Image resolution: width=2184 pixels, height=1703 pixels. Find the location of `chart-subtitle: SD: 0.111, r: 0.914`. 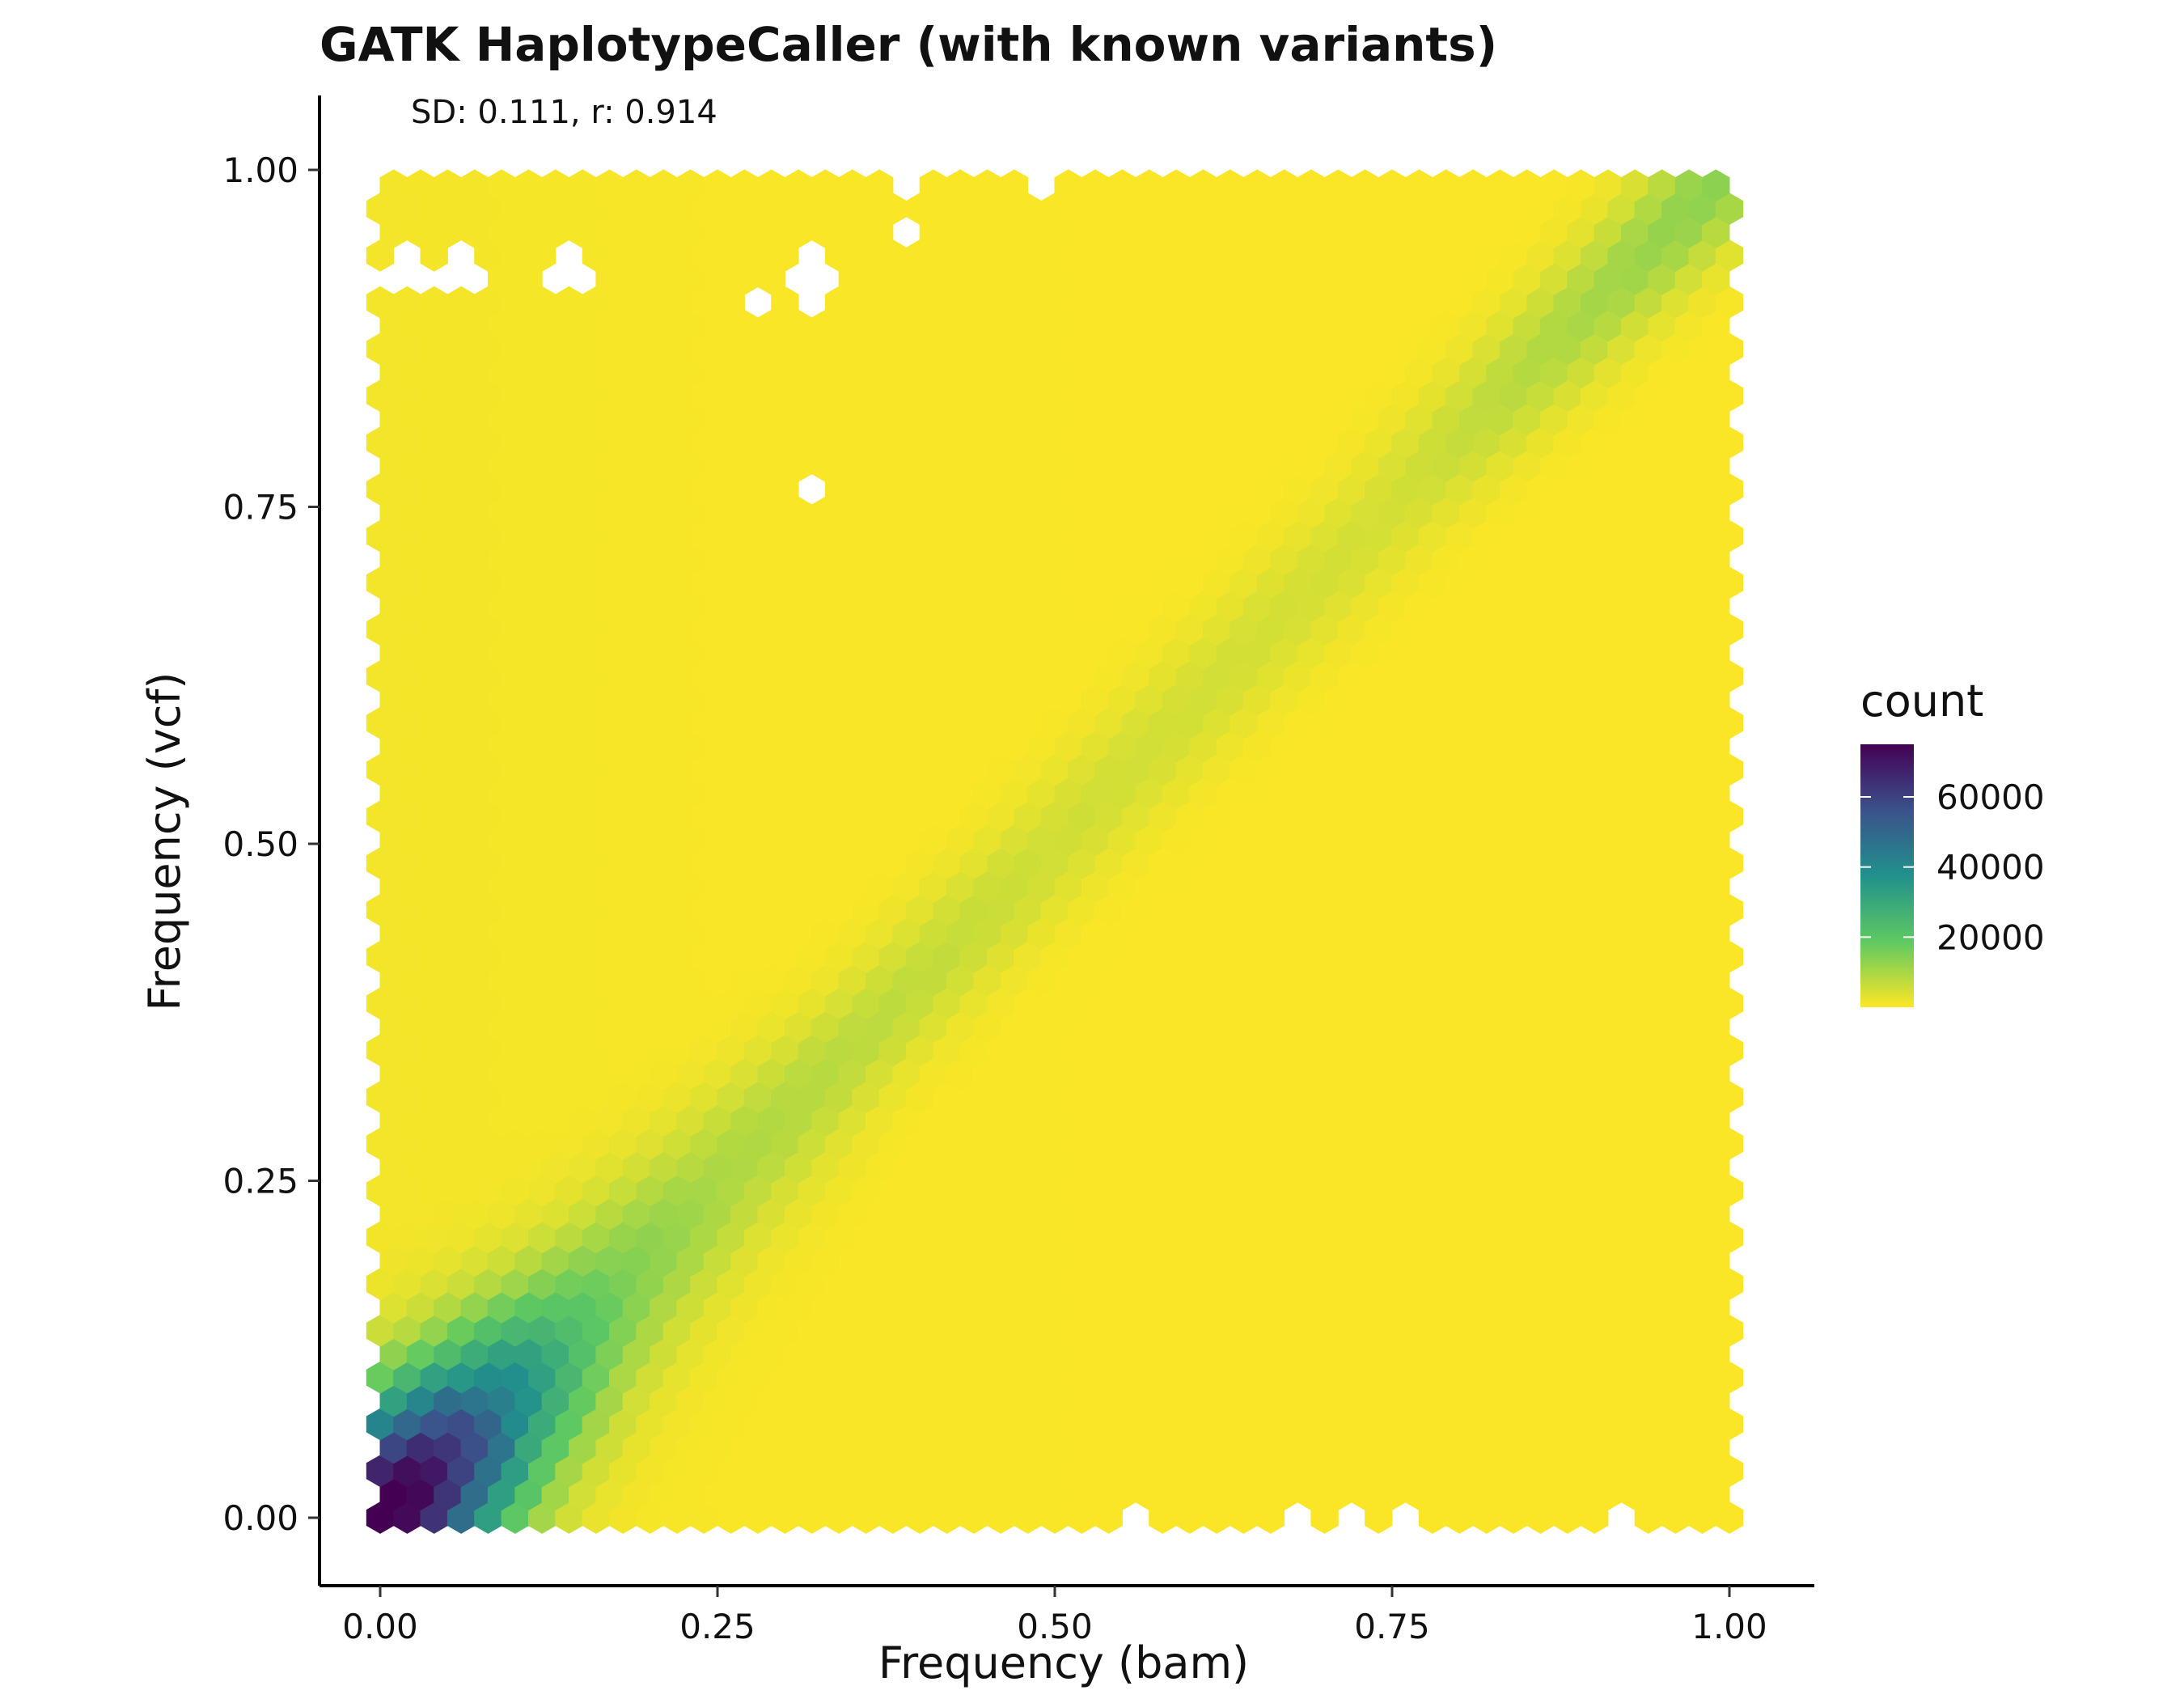

chart-subtitle: SD: 0.111, r: 0.914 is located at coordinates (564, 113).